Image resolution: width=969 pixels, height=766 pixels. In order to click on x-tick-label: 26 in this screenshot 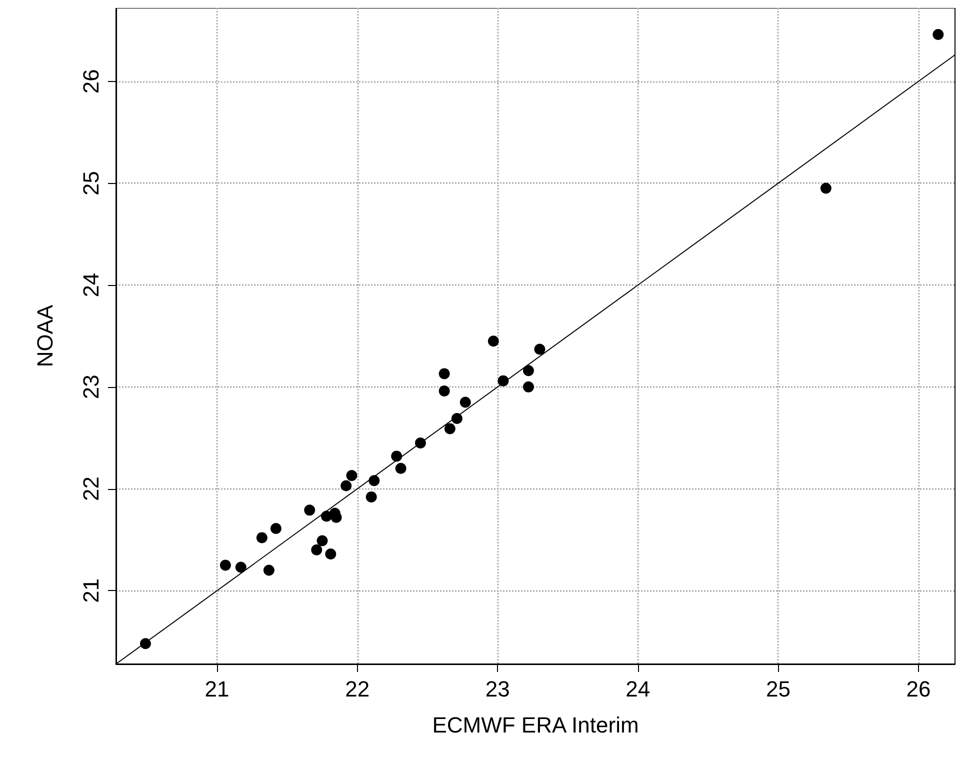, I will do `click(918, 689)`.